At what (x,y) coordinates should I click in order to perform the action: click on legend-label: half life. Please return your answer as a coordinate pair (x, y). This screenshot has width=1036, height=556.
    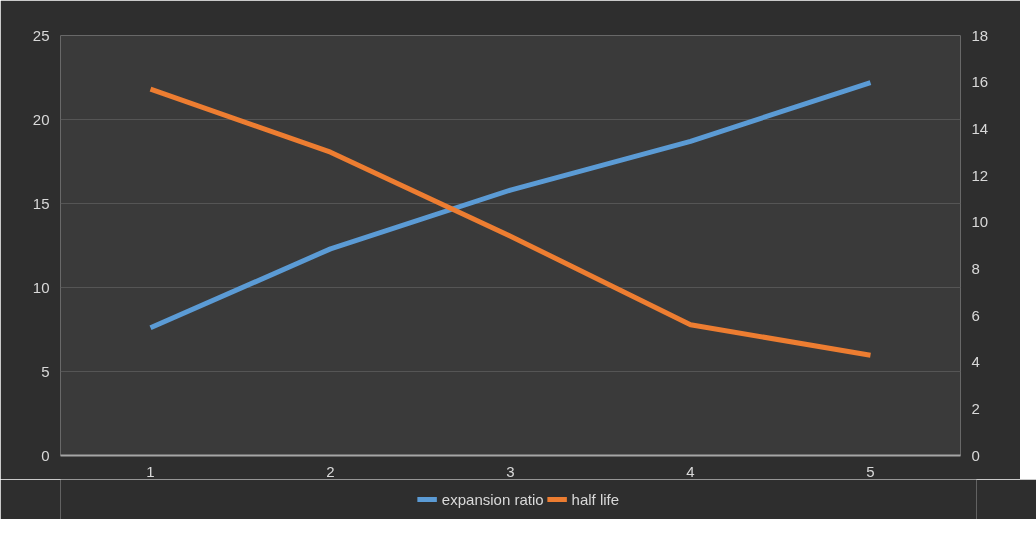
    Looking at the image, I should click on (595, 499).